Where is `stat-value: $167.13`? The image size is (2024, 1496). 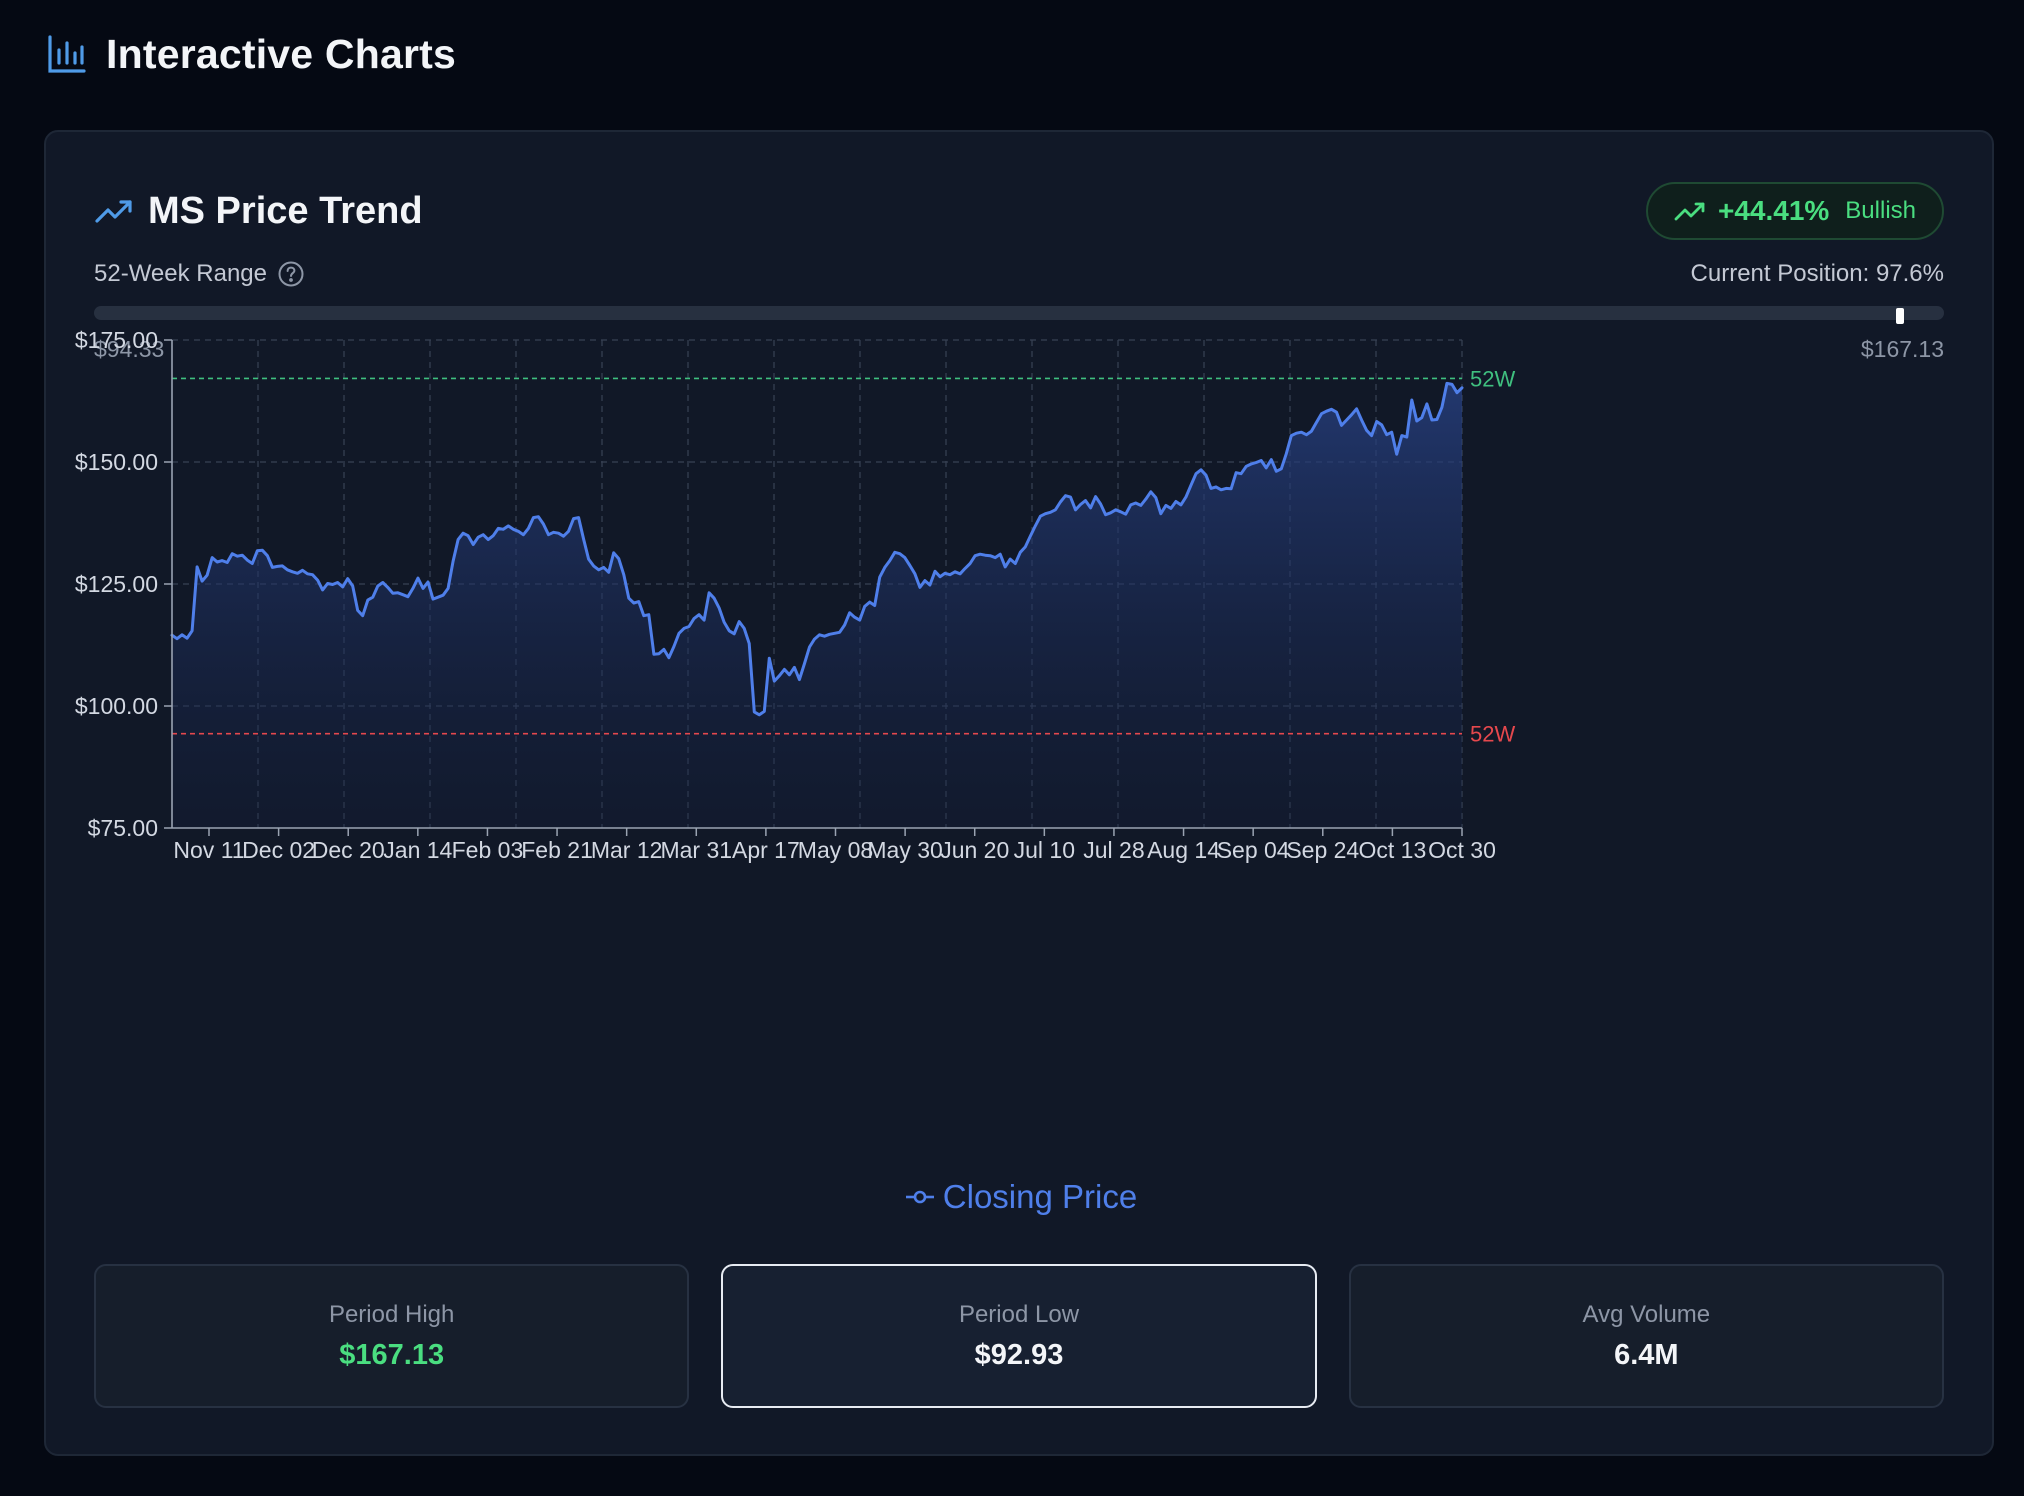 stat-value: $167.13 is located at coordinates (392, 1354).